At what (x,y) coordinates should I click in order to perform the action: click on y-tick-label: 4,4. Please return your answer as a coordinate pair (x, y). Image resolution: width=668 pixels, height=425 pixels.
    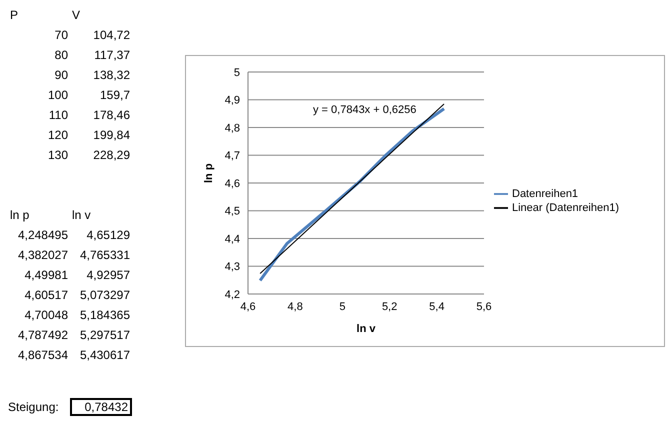
    Looking at the image, I should click on (232, 239).